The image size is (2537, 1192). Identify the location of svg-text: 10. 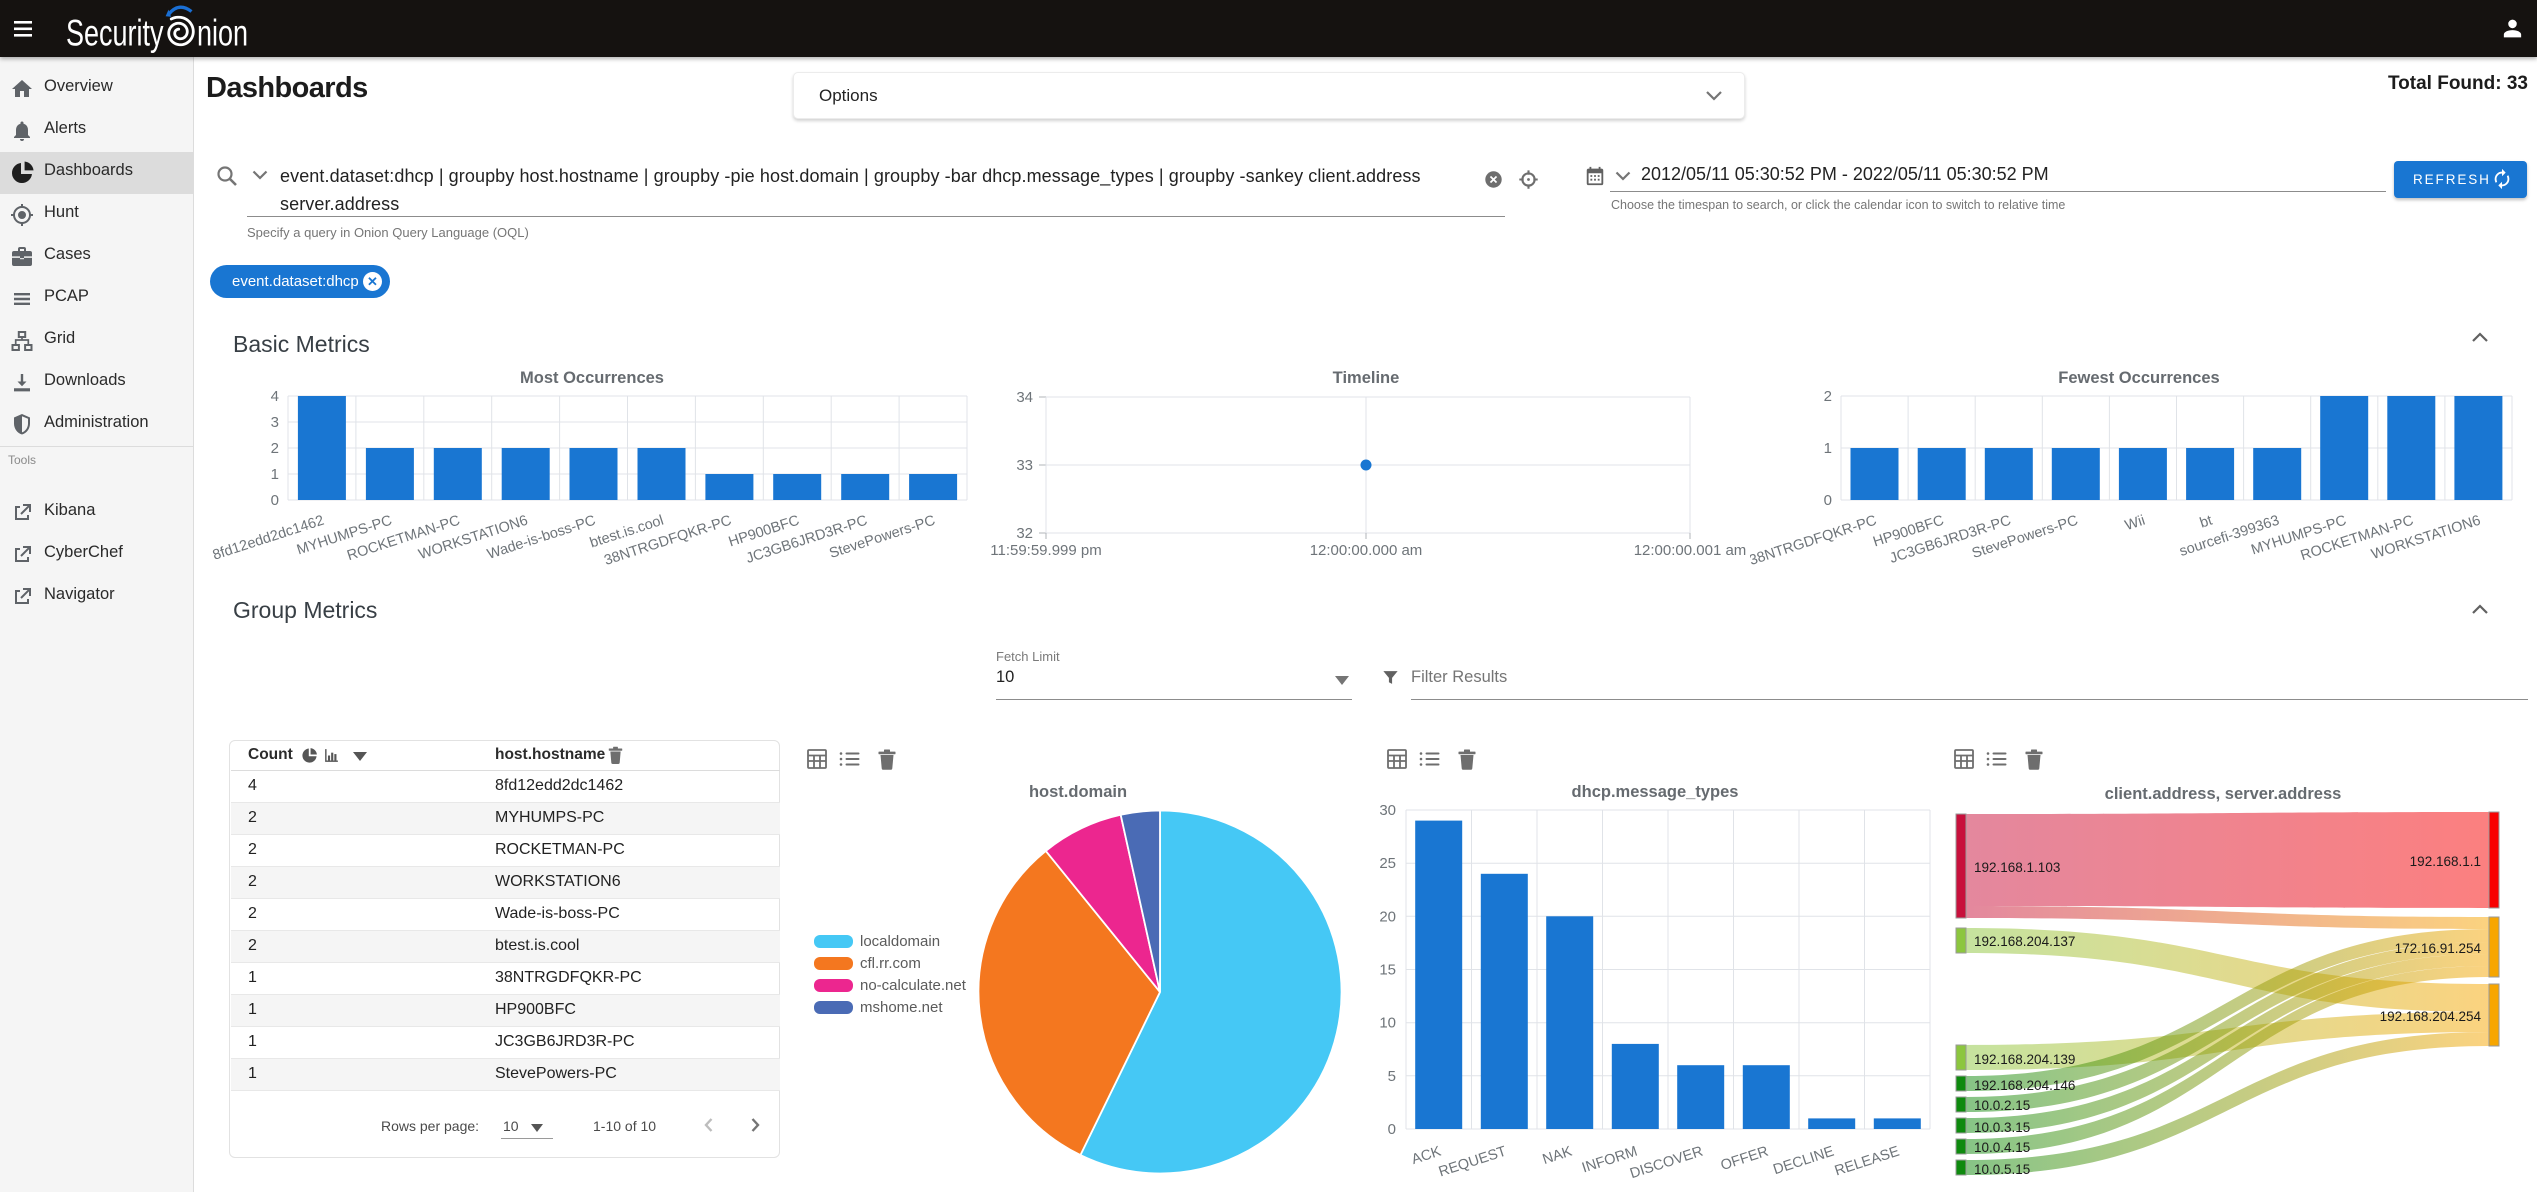
(1388, 1023).